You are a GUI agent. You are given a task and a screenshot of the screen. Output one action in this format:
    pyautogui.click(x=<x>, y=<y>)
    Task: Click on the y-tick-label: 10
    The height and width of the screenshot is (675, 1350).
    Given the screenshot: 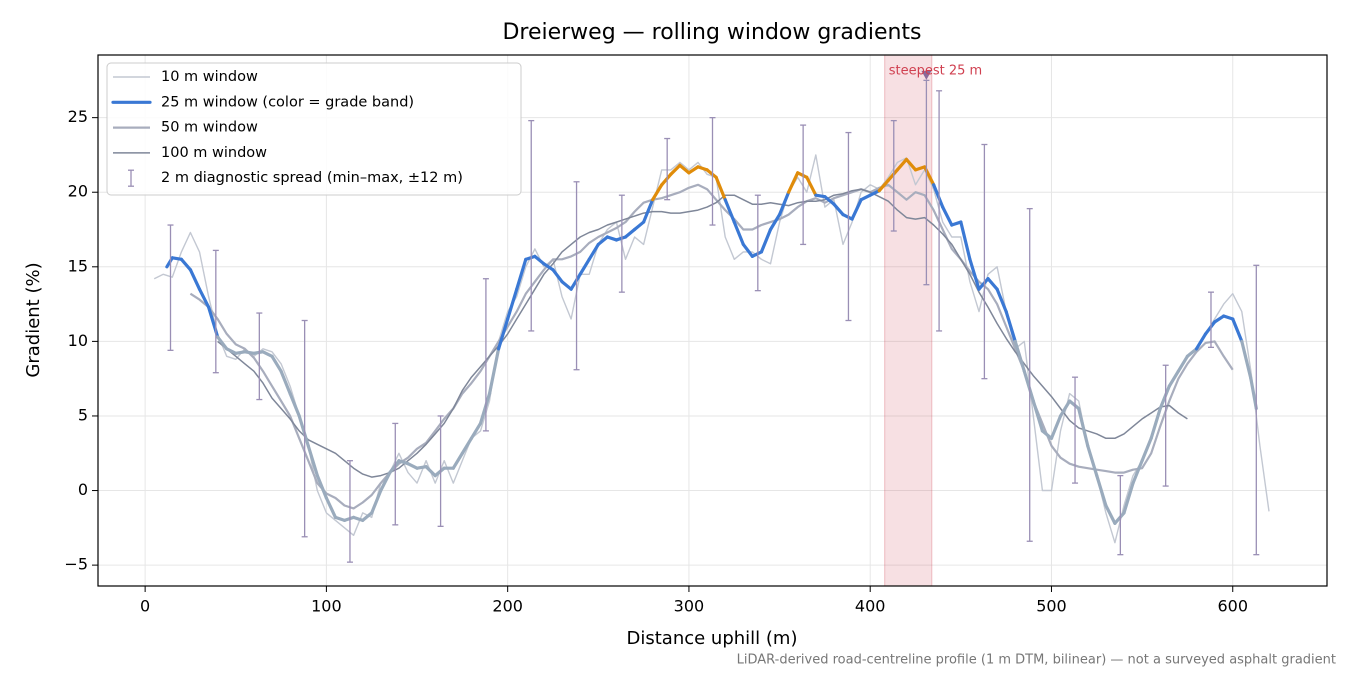 What is the action you would take?
    pyautogui.click(x=78, y=340)
    